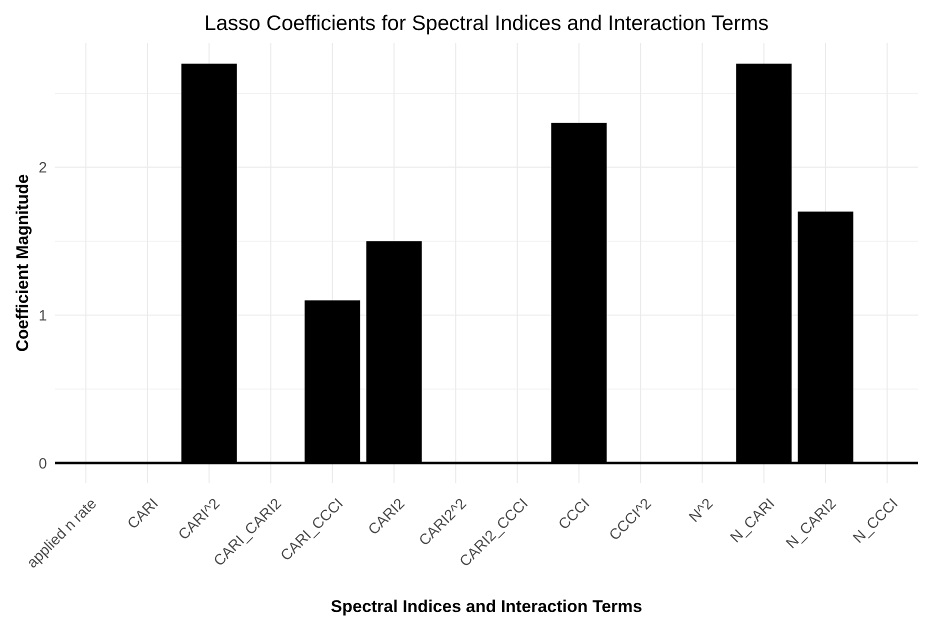  I want to click on x-axis-title: Spectral Indices and Interaction Terms, so click(486, 606).